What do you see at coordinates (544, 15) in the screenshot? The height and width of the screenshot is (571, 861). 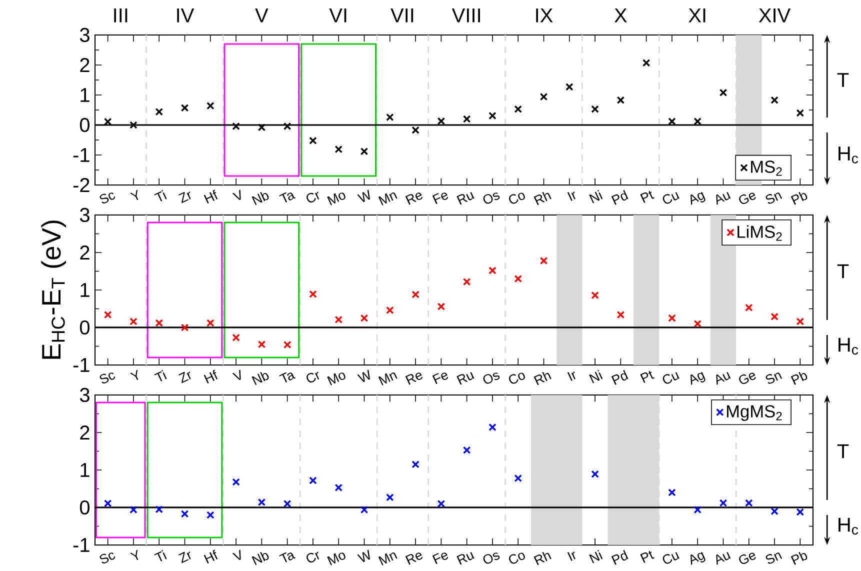 I see `text: IX` at bounding box center [544, 15].